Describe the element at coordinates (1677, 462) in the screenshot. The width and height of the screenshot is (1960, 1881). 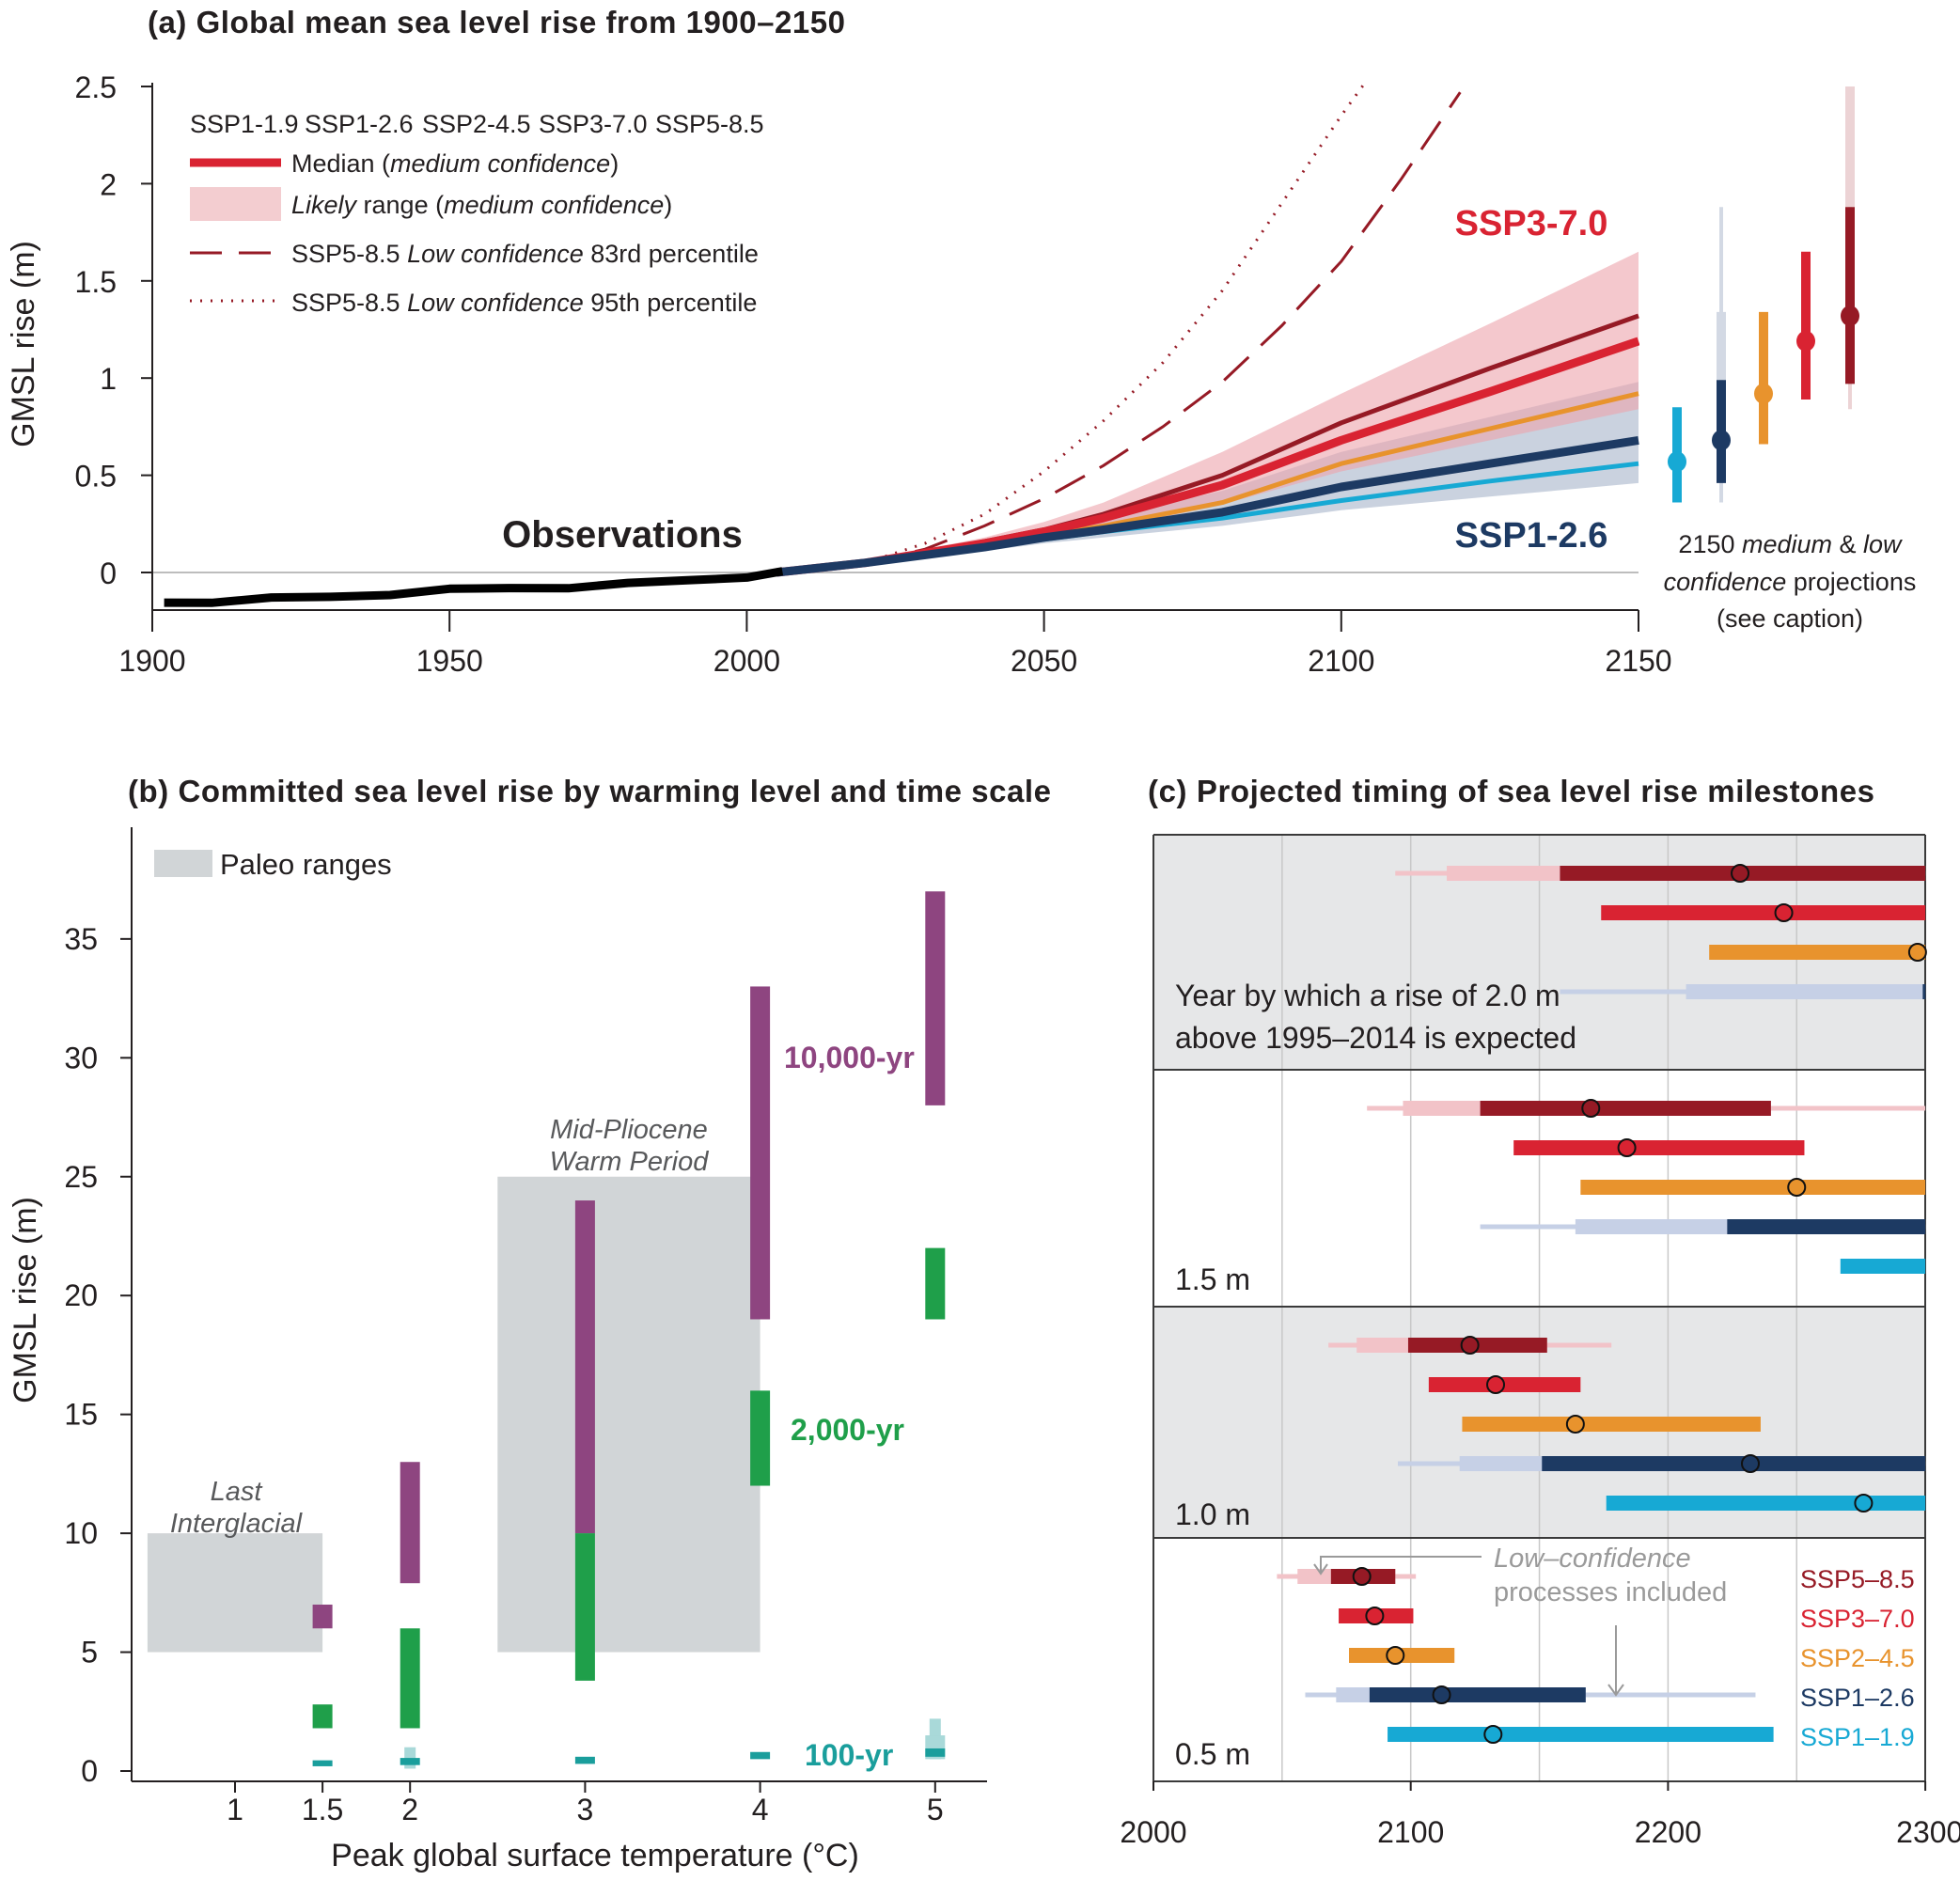
I see `median-2150-ssp1-1.9` at that location.